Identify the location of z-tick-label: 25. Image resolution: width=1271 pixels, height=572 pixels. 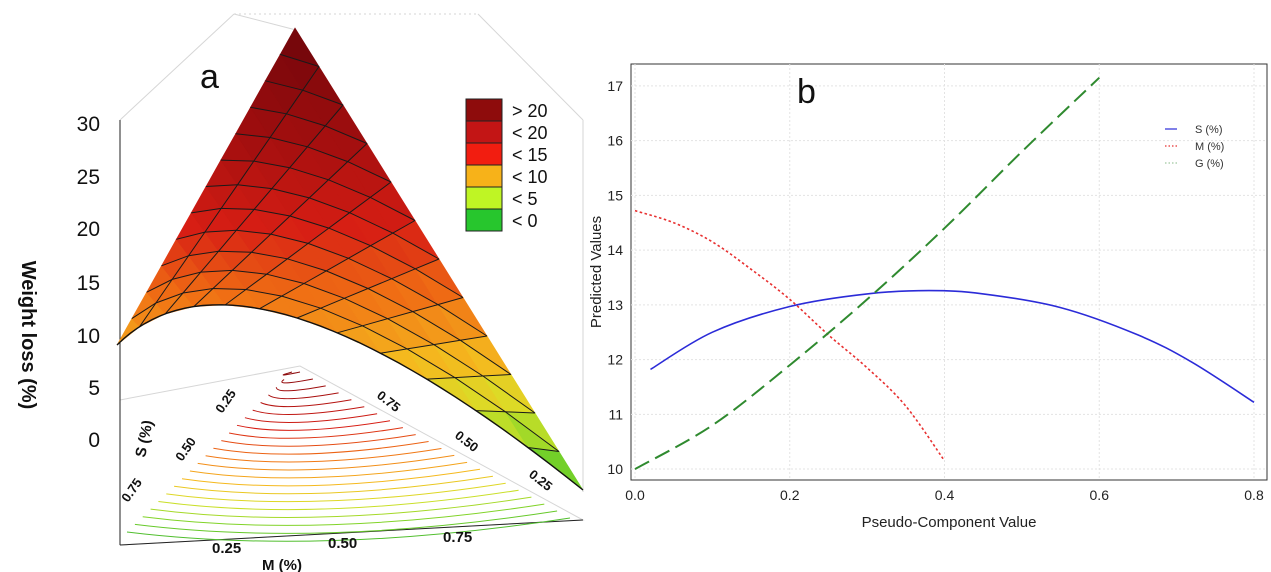
(88, 177).